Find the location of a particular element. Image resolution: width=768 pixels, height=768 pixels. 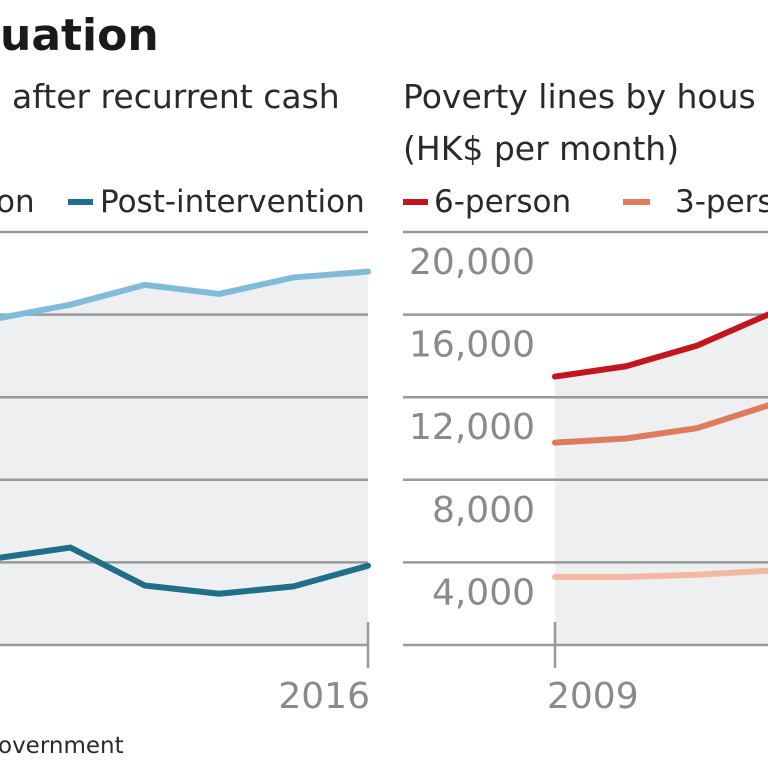

y-tick-label: 20,000 is located at coordinates (472, 262).